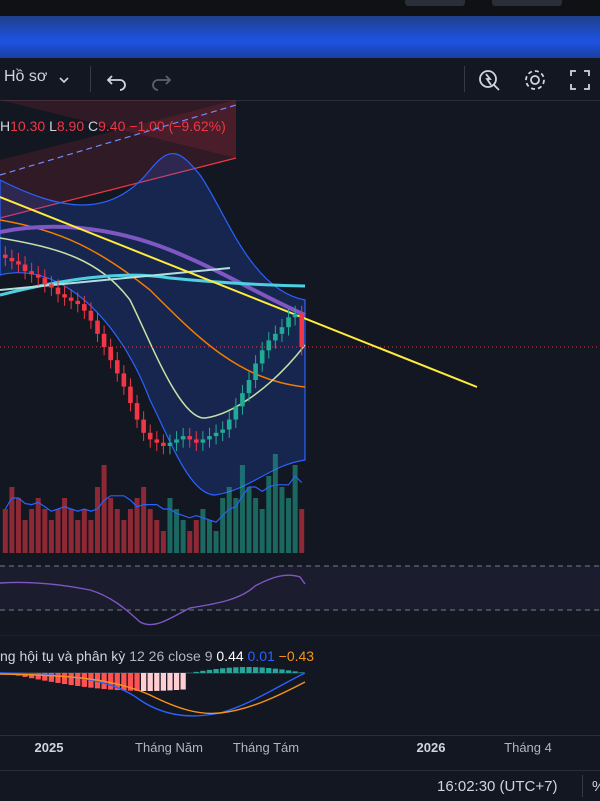 The height and width of the screenshot is (801, 600). Describe the element at coordinates (156, 679) in the screenshot. I see `macd-histogram` at that location.